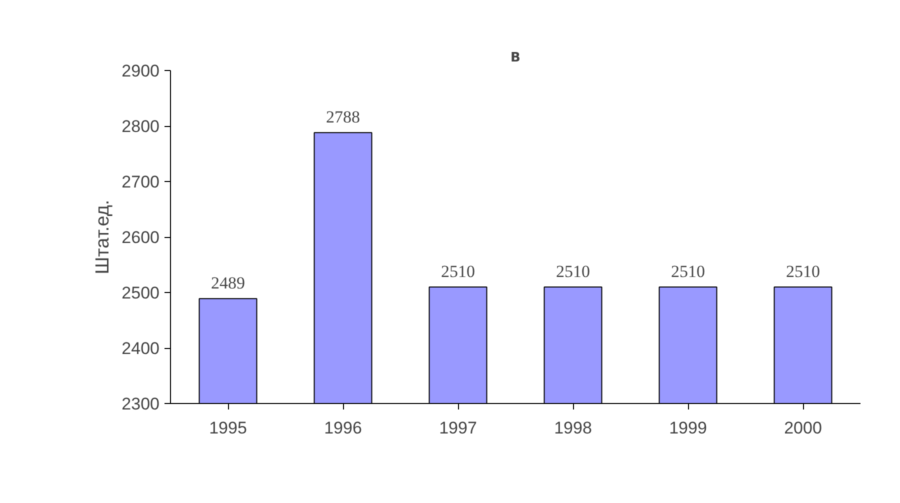  I want to click on y-tick-label: 2700, so click(141, 182).